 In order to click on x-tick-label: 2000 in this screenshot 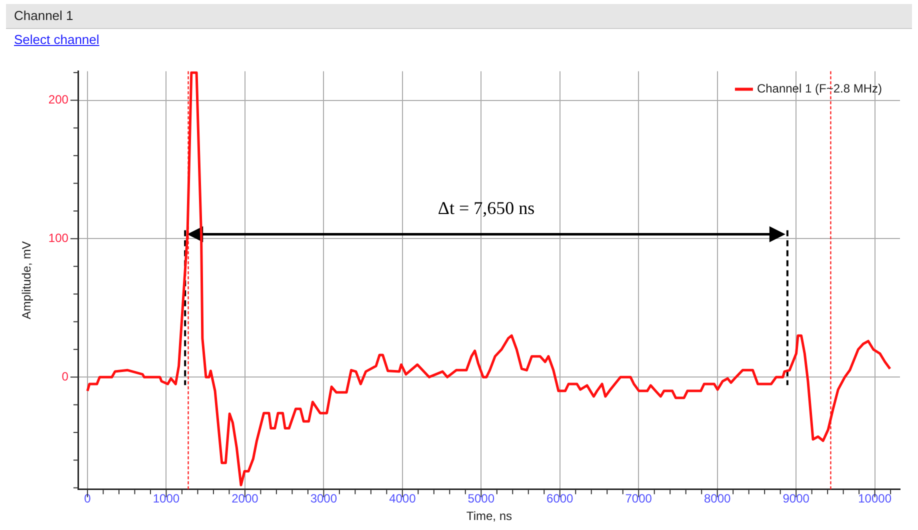, I will do `click(245, 499)`.